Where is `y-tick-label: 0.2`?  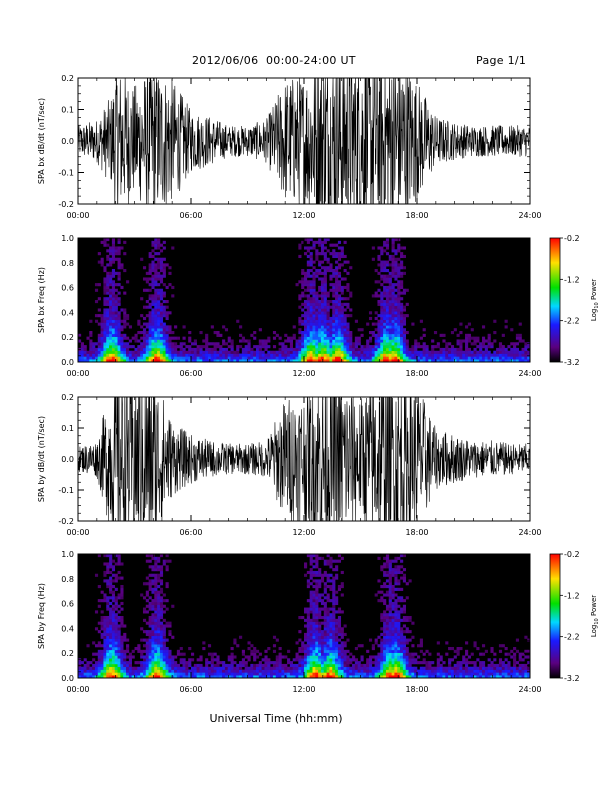
y-tick-label: 0.2 is located at coordinates (67, 397).